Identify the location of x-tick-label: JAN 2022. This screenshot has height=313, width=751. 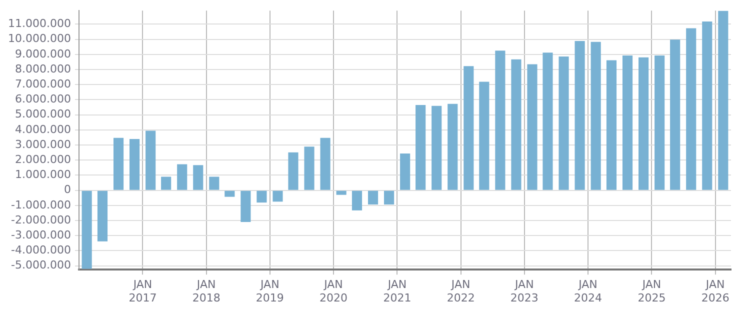
(460, 291).